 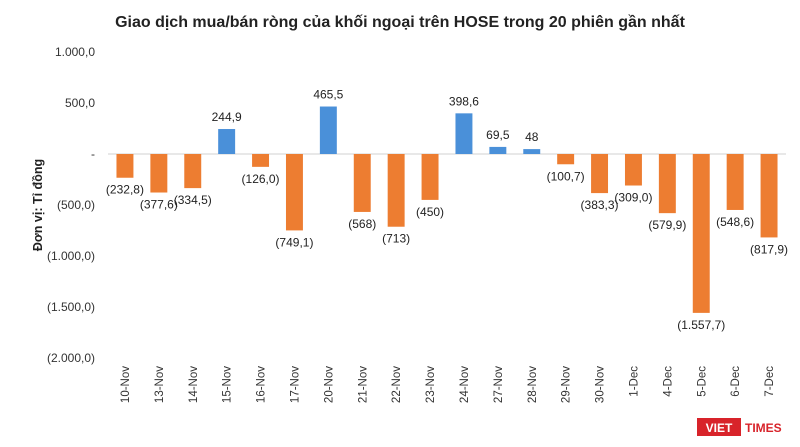 I want to click on x-tick-label: 22-Nov, so click(x=397, y=384).